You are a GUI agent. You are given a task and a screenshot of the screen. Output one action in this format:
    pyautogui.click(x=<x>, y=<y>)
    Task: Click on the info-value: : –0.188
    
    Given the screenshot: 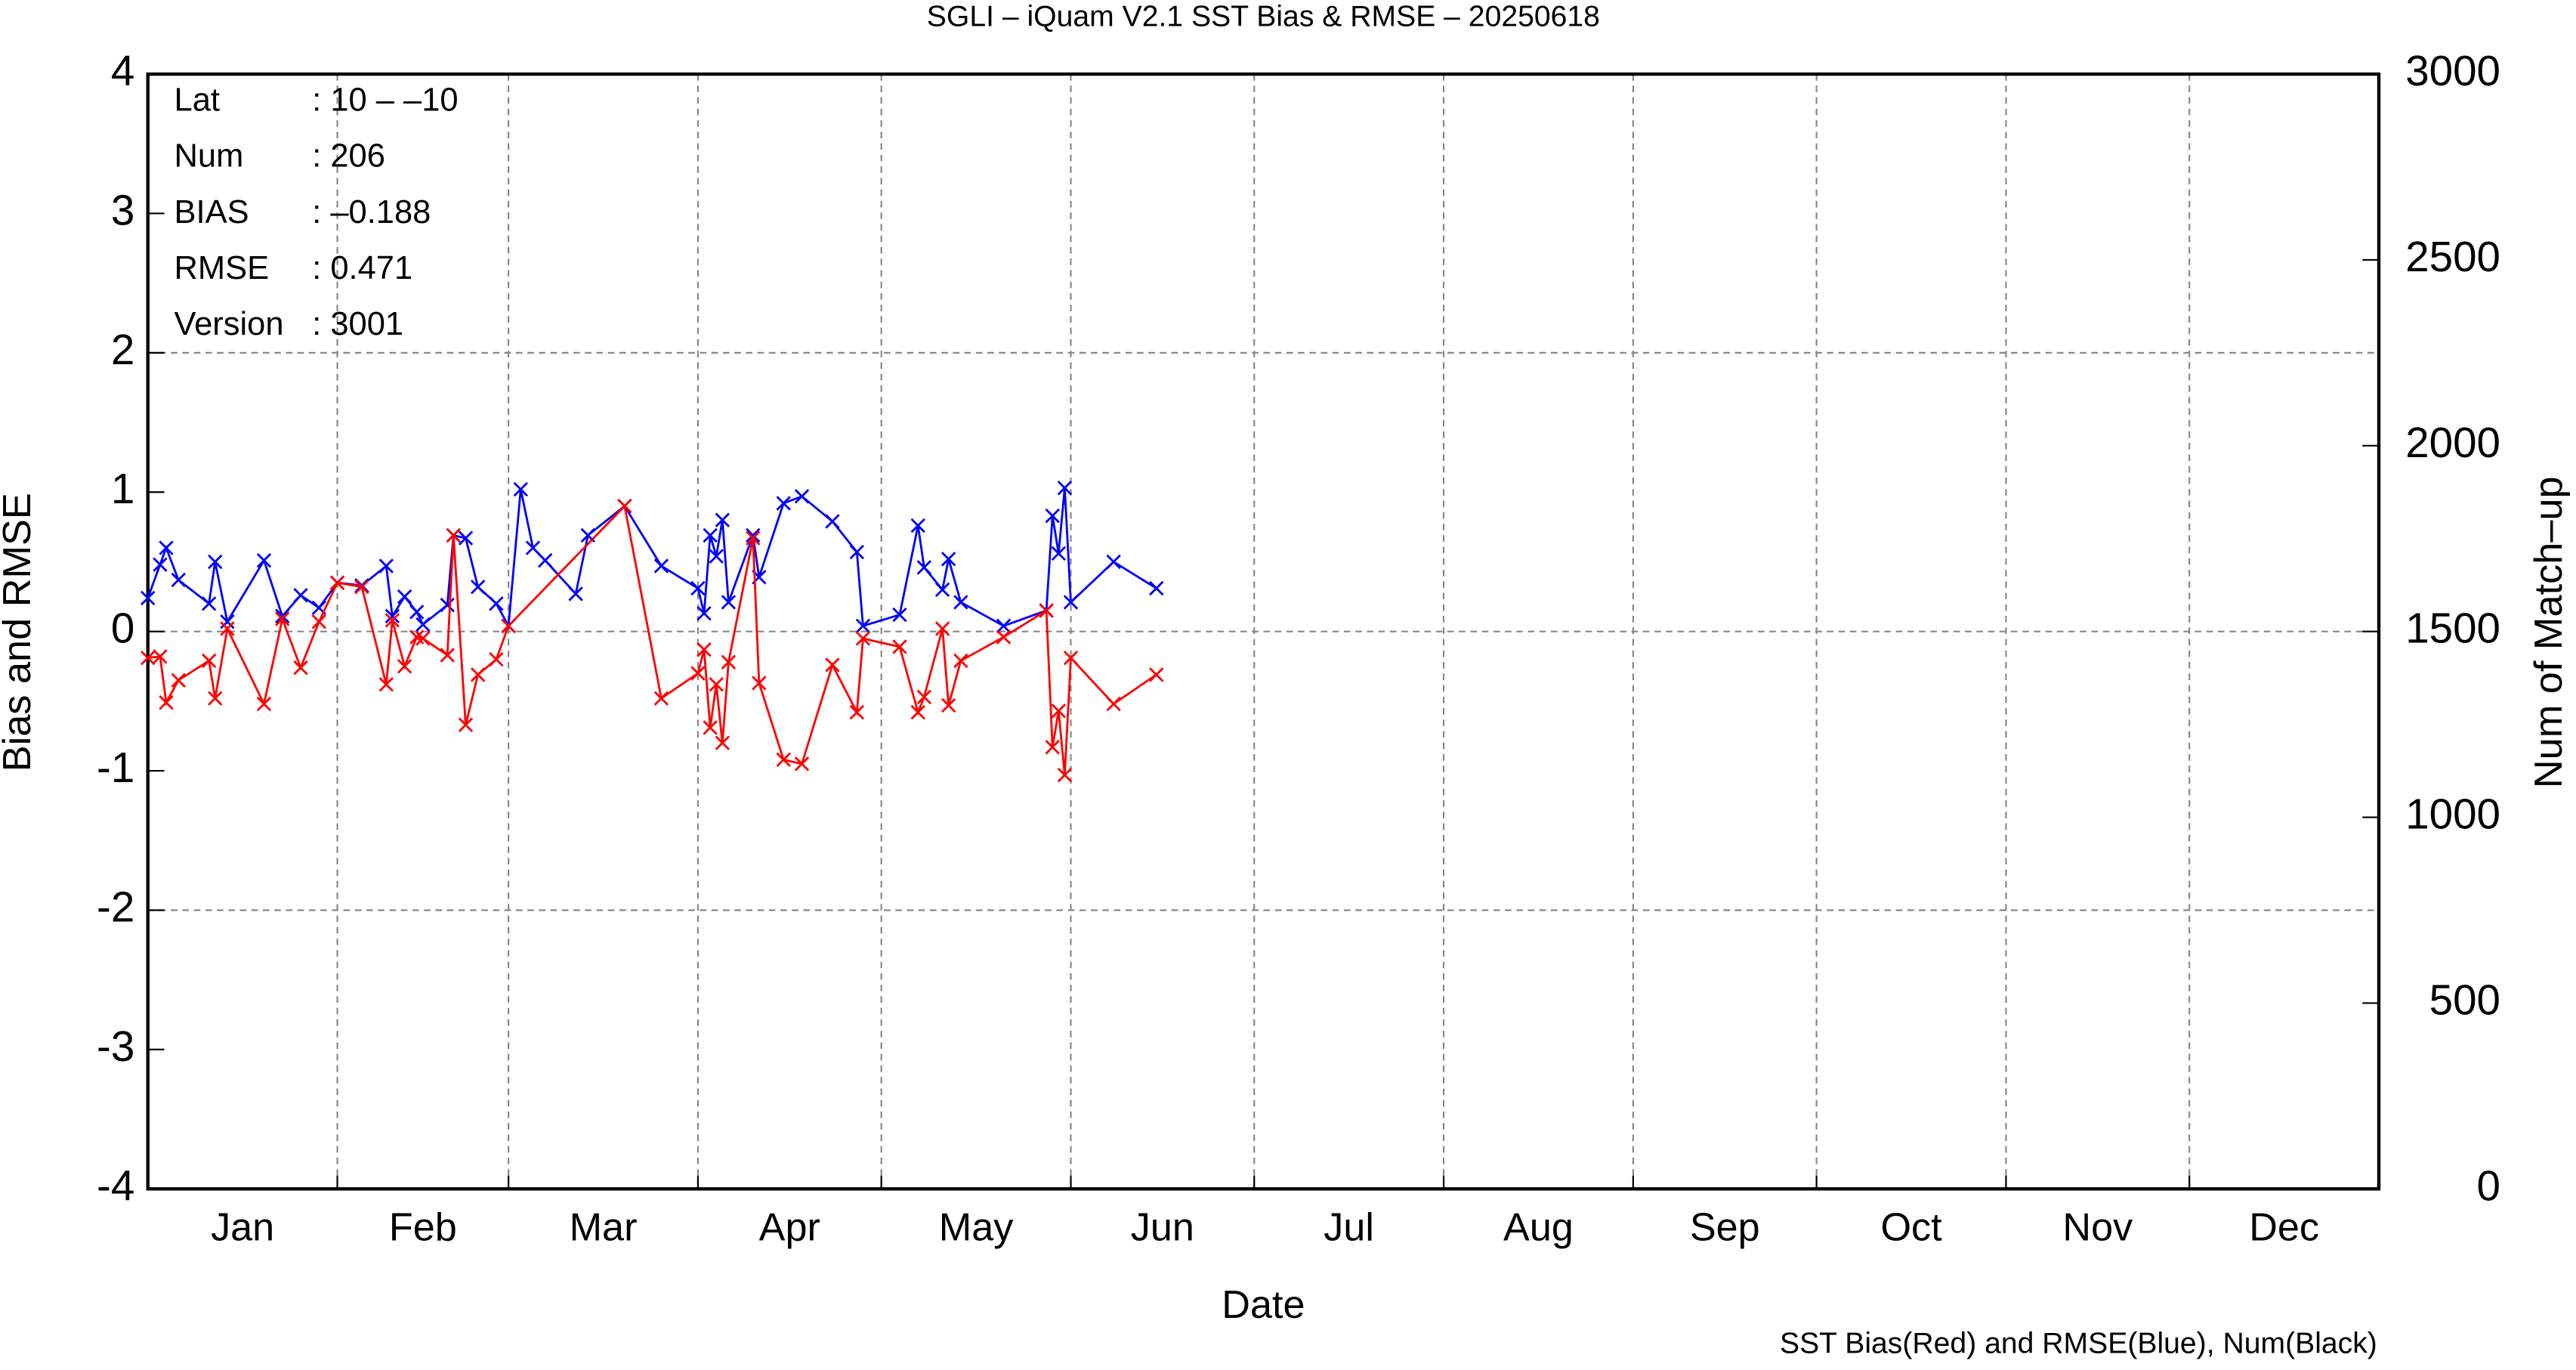 What is the action you would take?
    pyautogui.click(x=371, y=212)
    